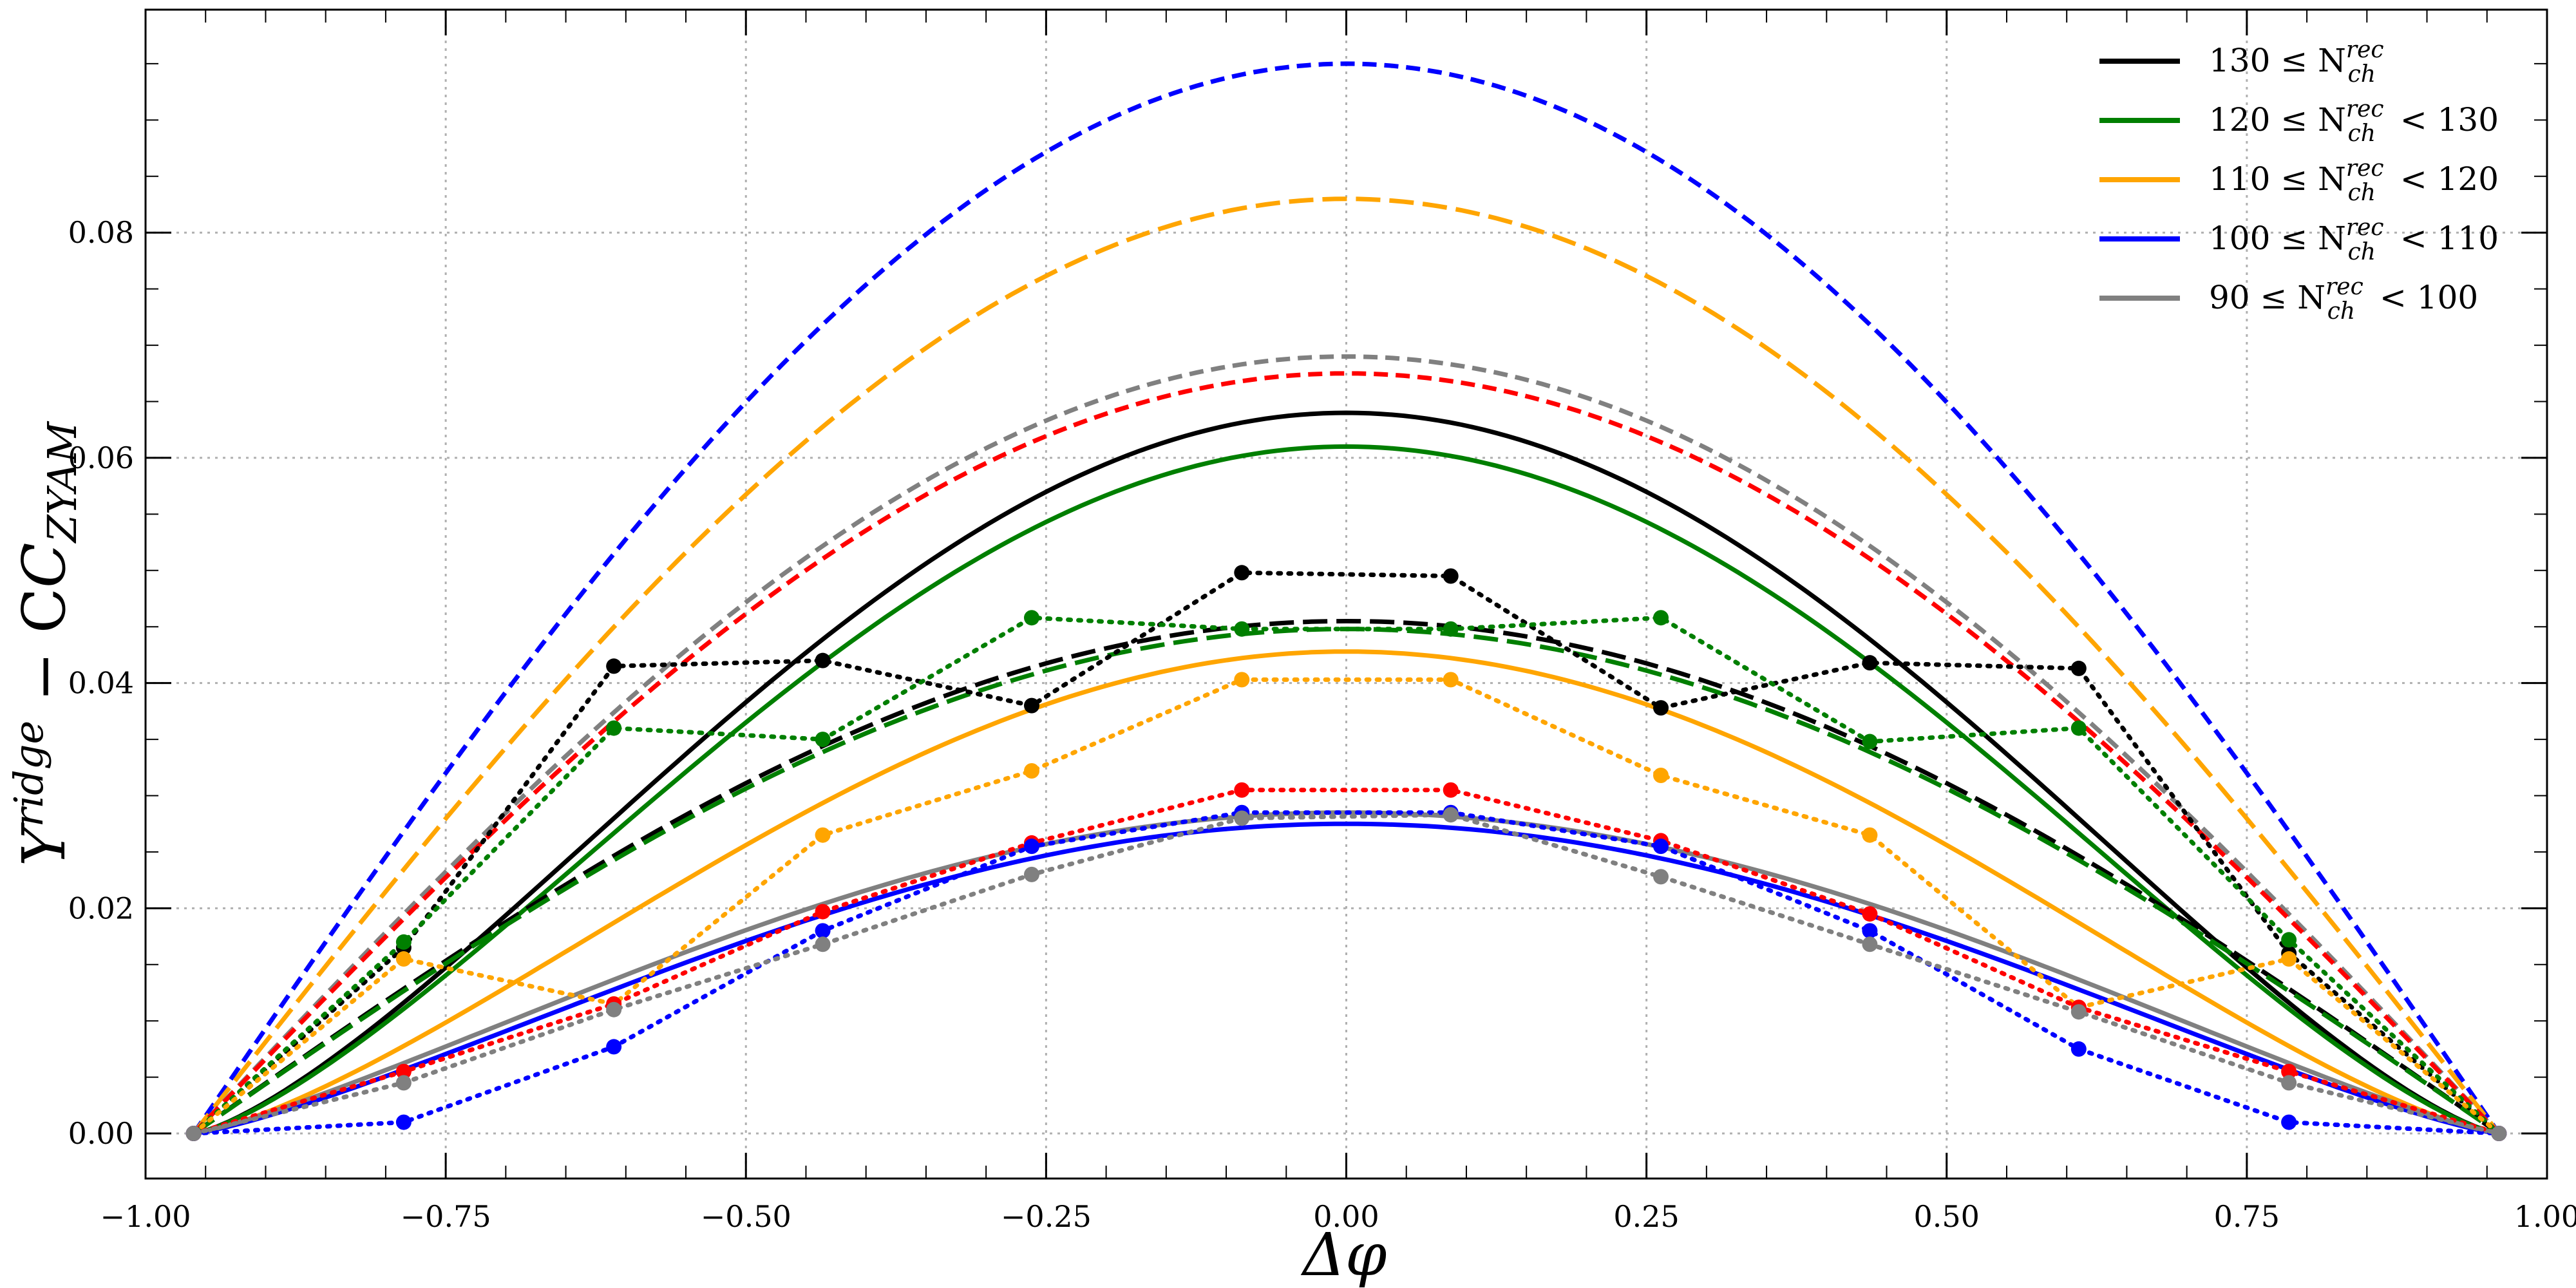 The image size is (2576, 1288). Describe the element at coordinates (2354, 121) in the screenshot. I see `legend-entry: 120 ≤ Nrec ch < 130` at that location.